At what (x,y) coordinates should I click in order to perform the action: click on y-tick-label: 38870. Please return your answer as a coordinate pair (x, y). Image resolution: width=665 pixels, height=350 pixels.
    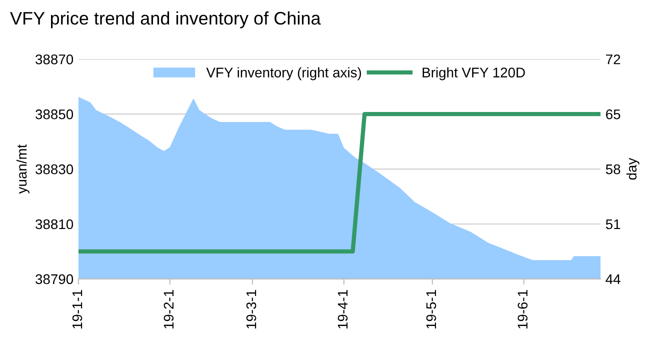
    Looking at the image, I should click on (55, 59).